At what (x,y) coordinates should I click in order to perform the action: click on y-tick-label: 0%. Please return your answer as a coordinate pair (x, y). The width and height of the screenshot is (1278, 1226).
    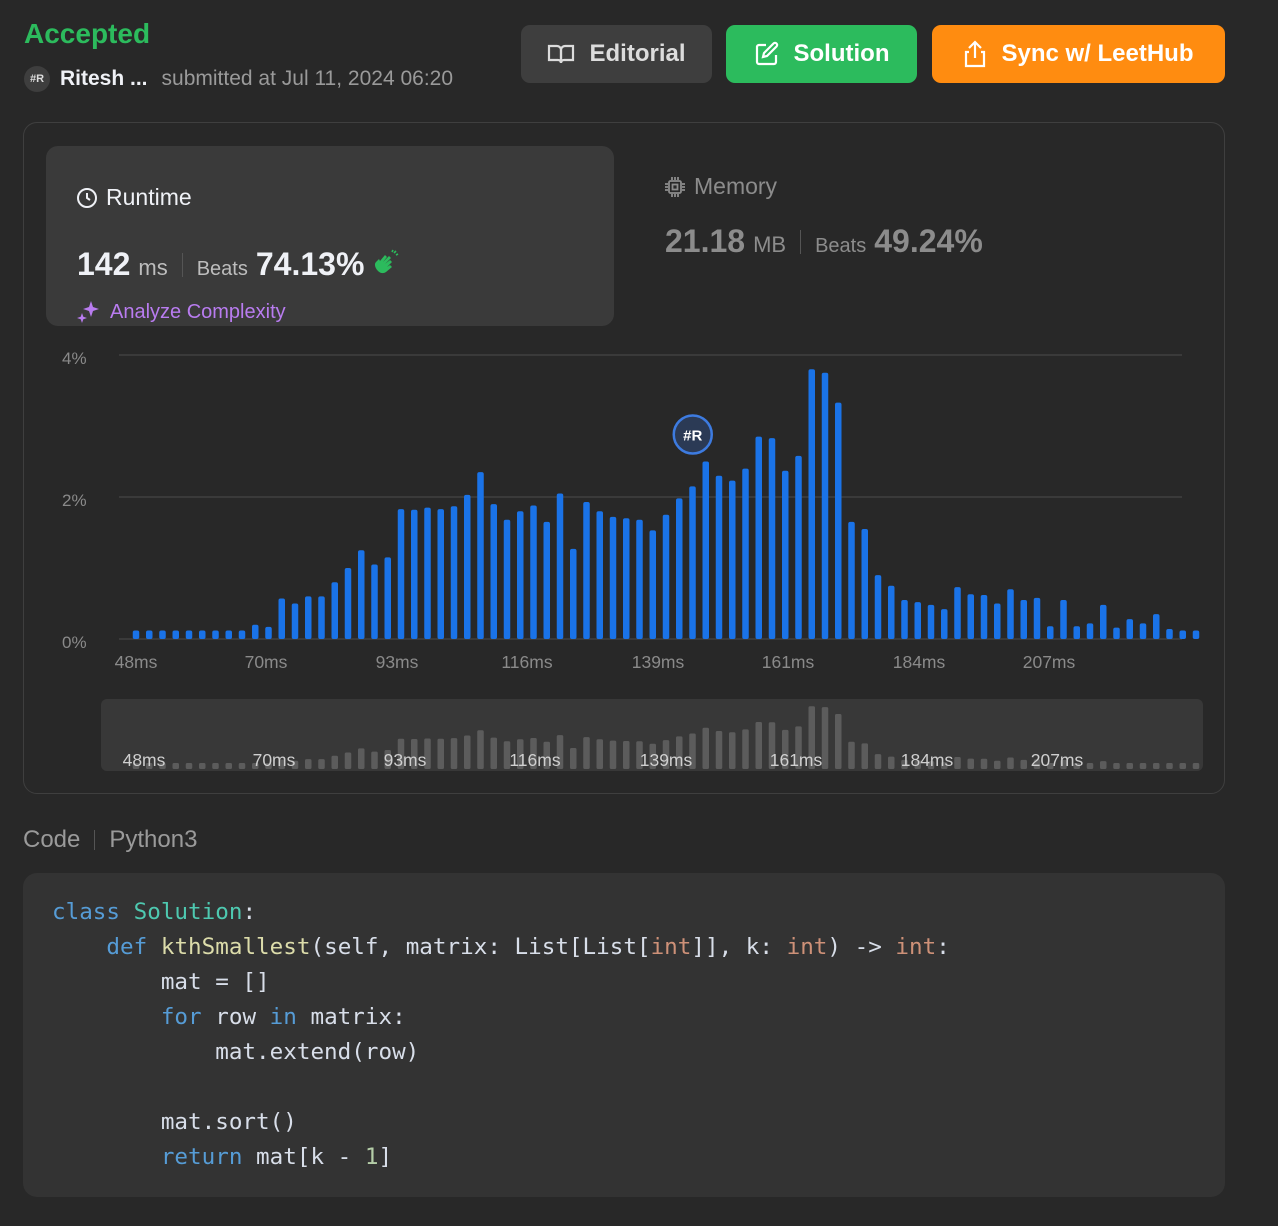
    Looking at the image, I should click on (74, 642).